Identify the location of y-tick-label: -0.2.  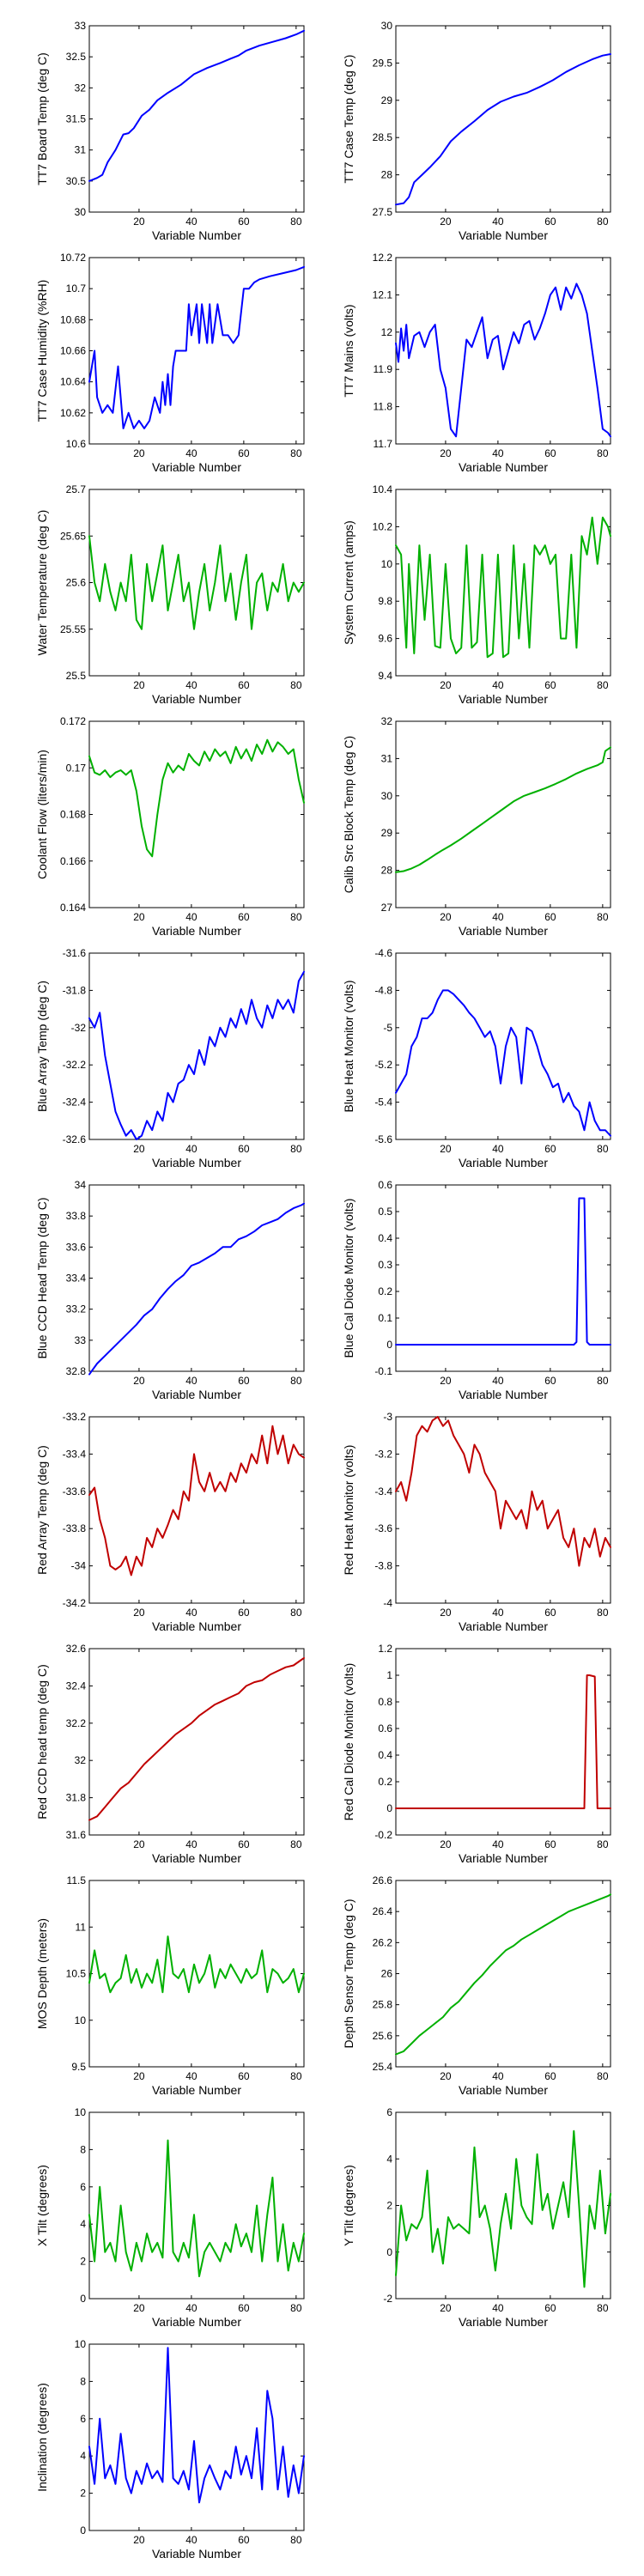
(383, 1835).